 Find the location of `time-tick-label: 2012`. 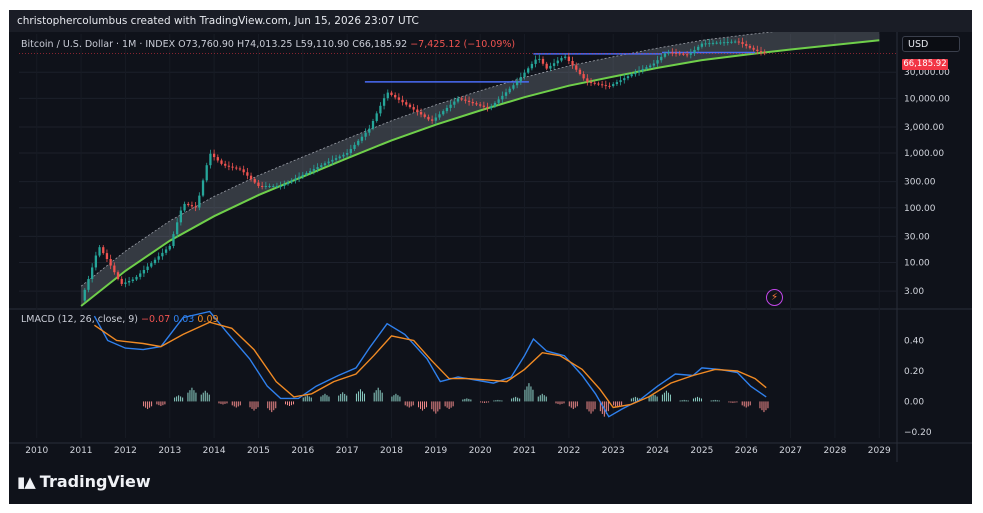

time-tick-label: 2012 is located at coordinates (125, 451).